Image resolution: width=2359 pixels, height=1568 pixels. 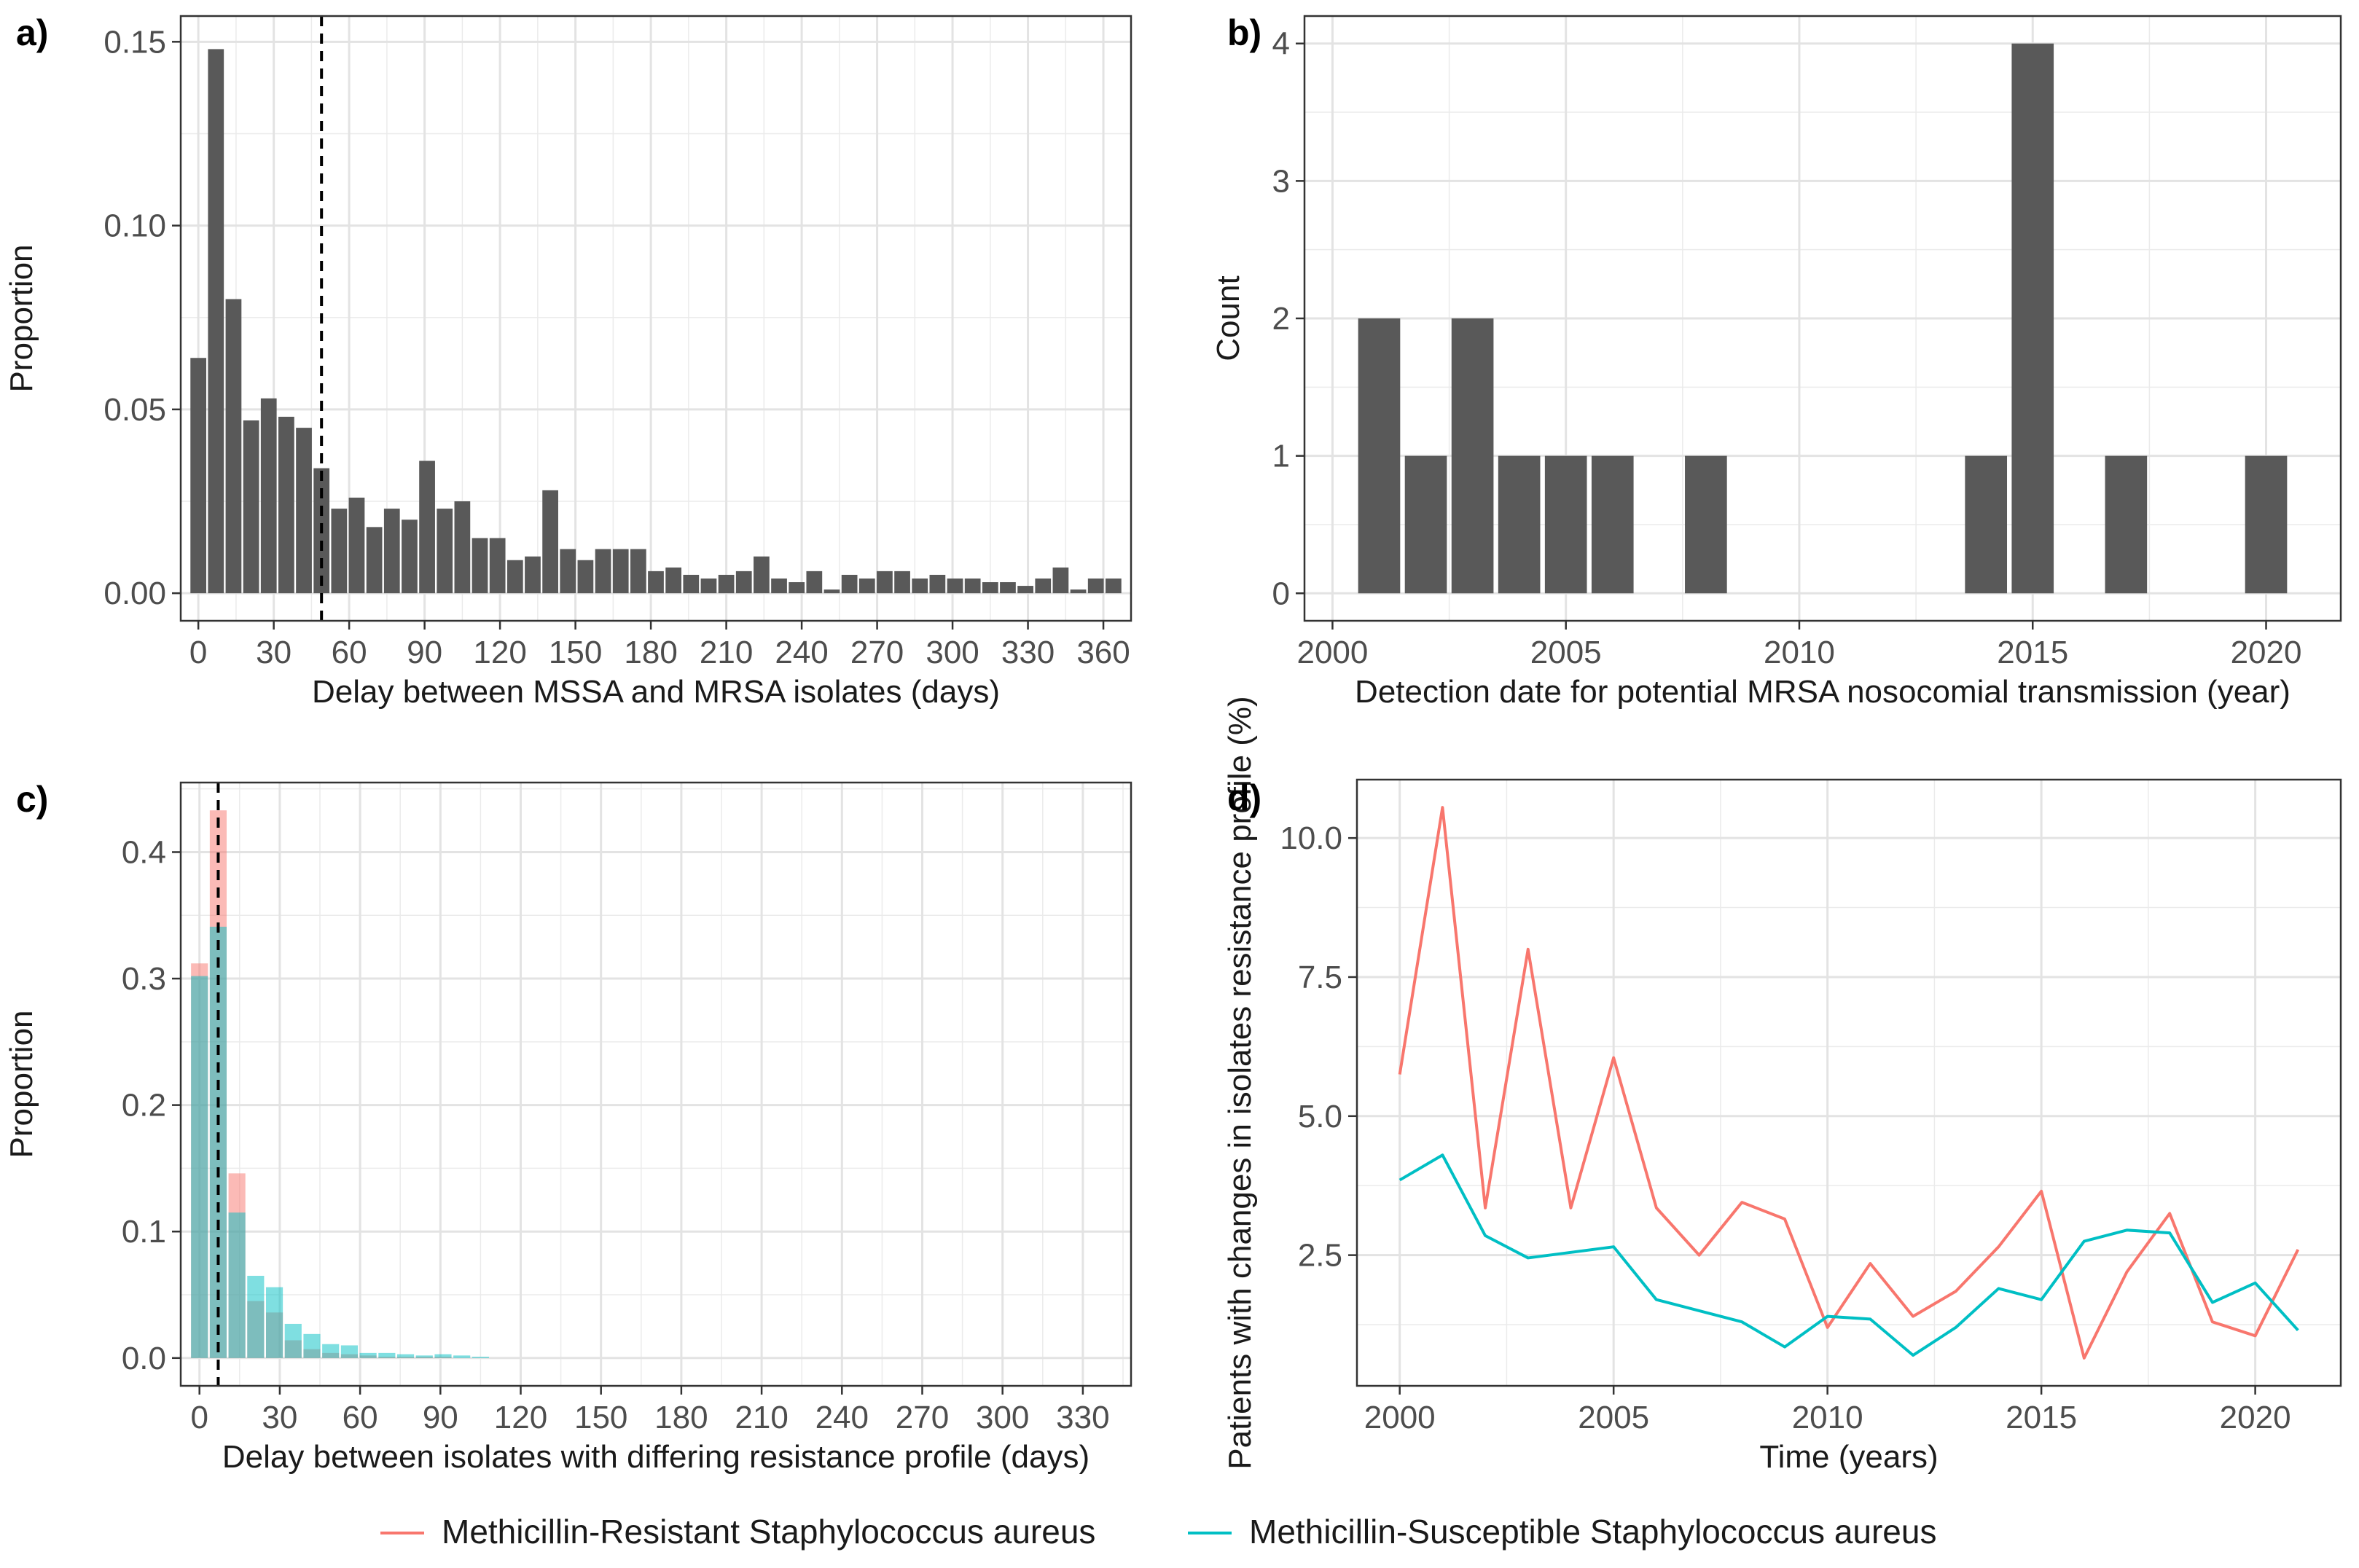 What do you see at coordinates (144, 1358) in the screenshot?
I see `y-tick-label: 0.0` at bounding box center [144, 1358].